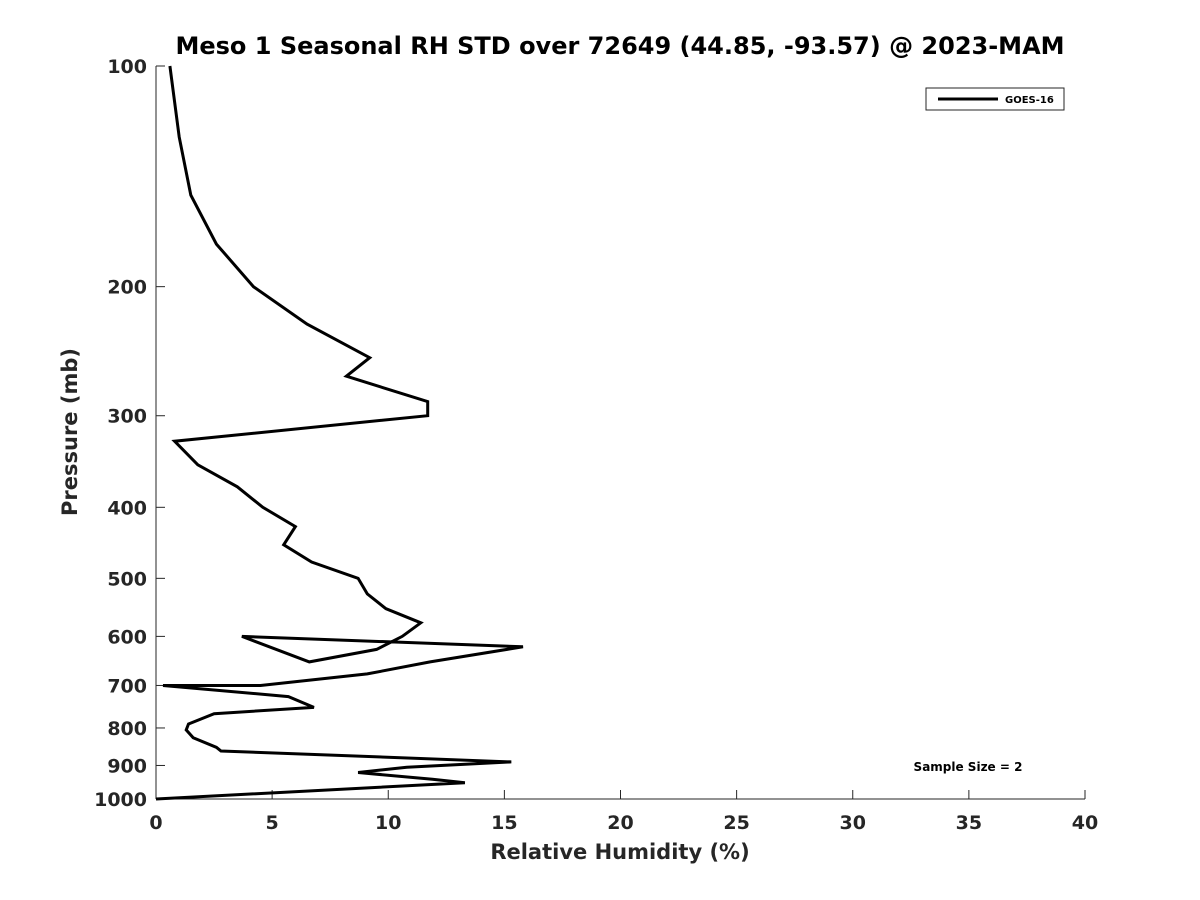 This screenshot has width=1200, height=900. I want to click on y-tick-label: 1000, so click(120, 800).